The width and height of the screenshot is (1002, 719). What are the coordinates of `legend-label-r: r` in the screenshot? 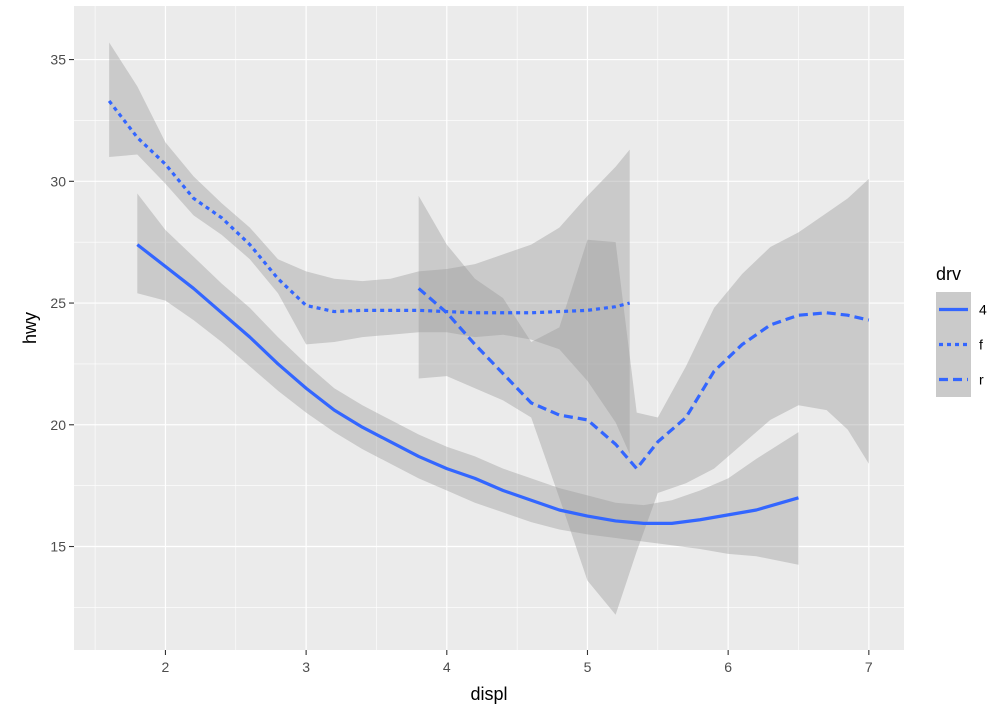 It's located at (981, 380).